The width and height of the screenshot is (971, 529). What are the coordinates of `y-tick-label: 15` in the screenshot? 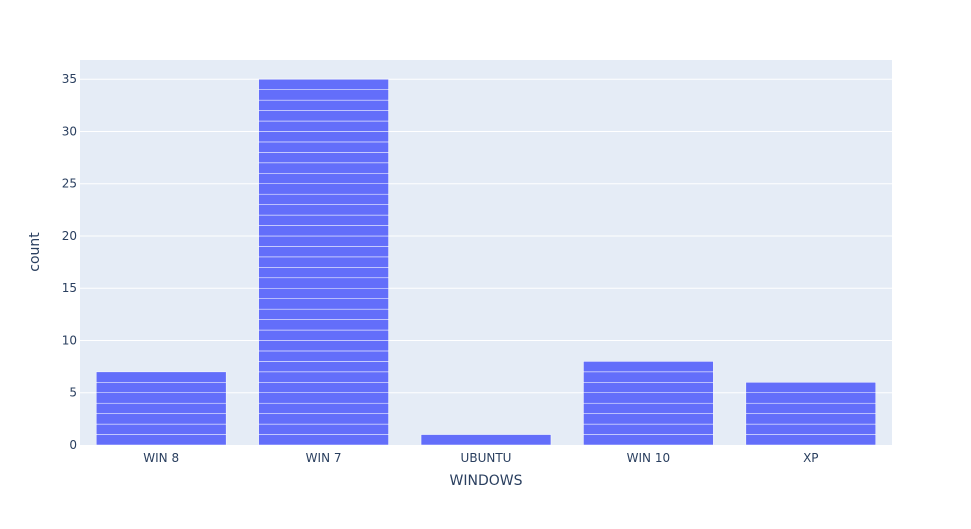 It's located at (69, 288).